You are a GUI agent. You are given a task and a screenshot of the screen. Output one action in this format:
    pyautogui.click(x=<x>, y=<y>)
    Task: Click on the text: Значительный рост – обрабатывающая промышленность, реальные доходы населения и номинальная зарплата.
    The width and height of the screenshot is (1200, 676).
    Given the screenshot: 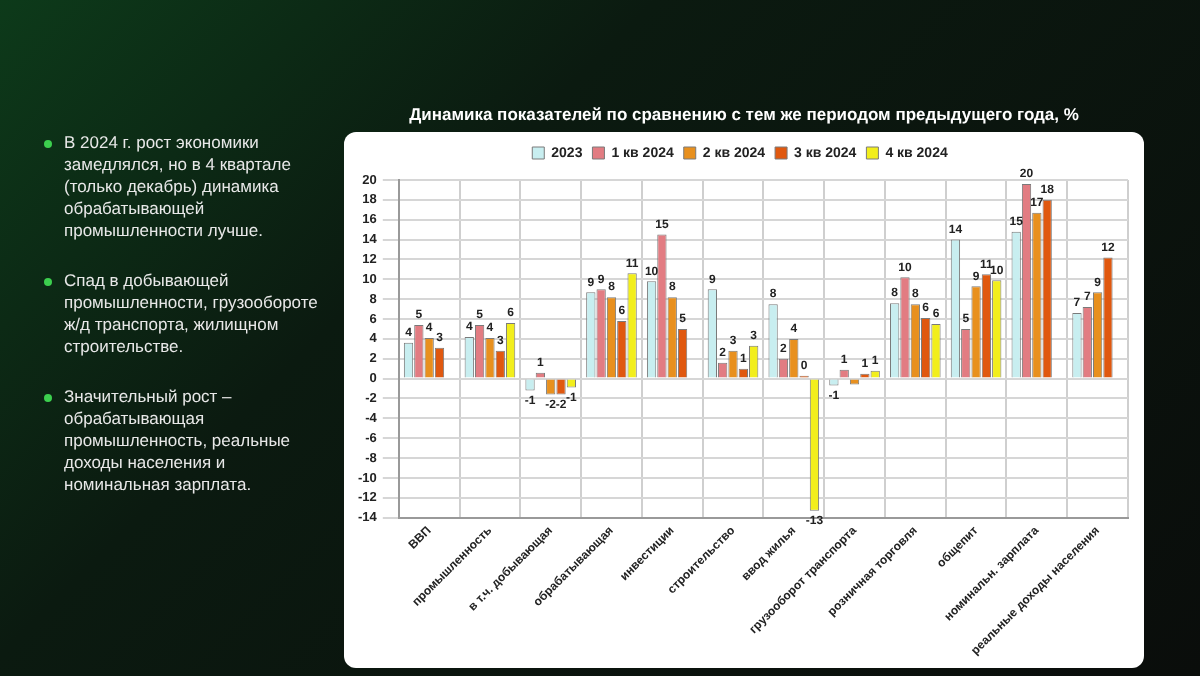 What is the action you would take?
    pyautogui.click(x=184, y=441)
    